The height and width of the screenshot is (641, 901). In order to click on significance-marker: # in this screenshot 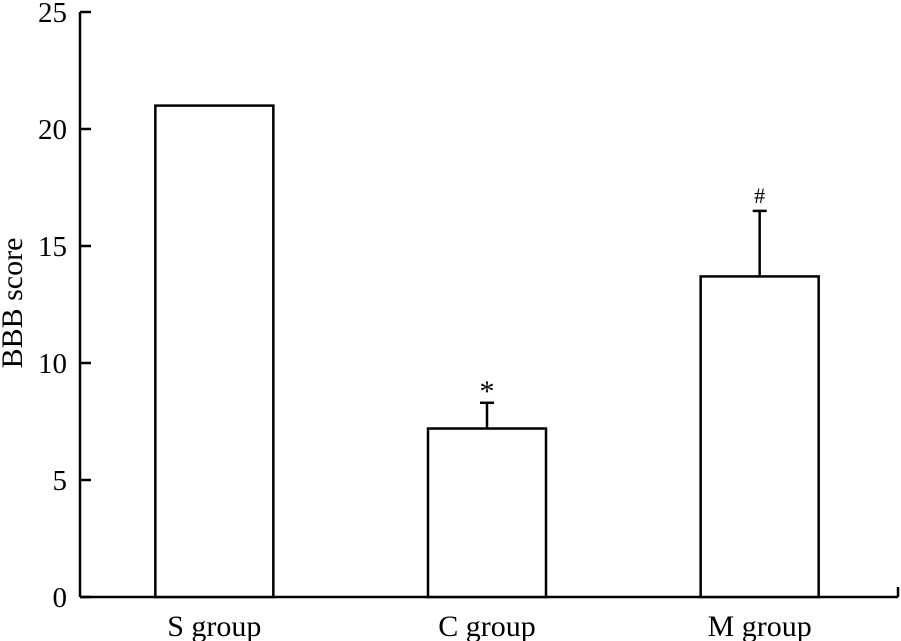, I will do `click(759, 195)`.